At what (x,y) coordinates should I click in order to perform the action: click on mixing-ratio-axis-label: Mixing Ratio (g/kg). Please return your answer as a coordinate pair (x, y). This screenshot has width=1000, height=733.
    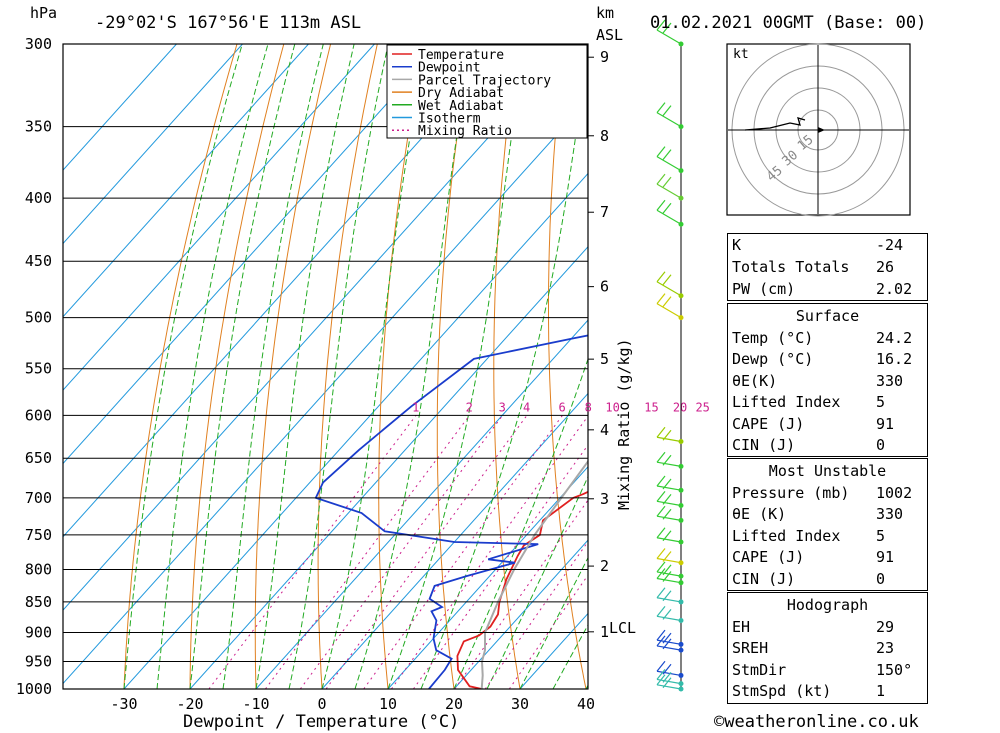
    Looking at the image, I should click on (624, 424).